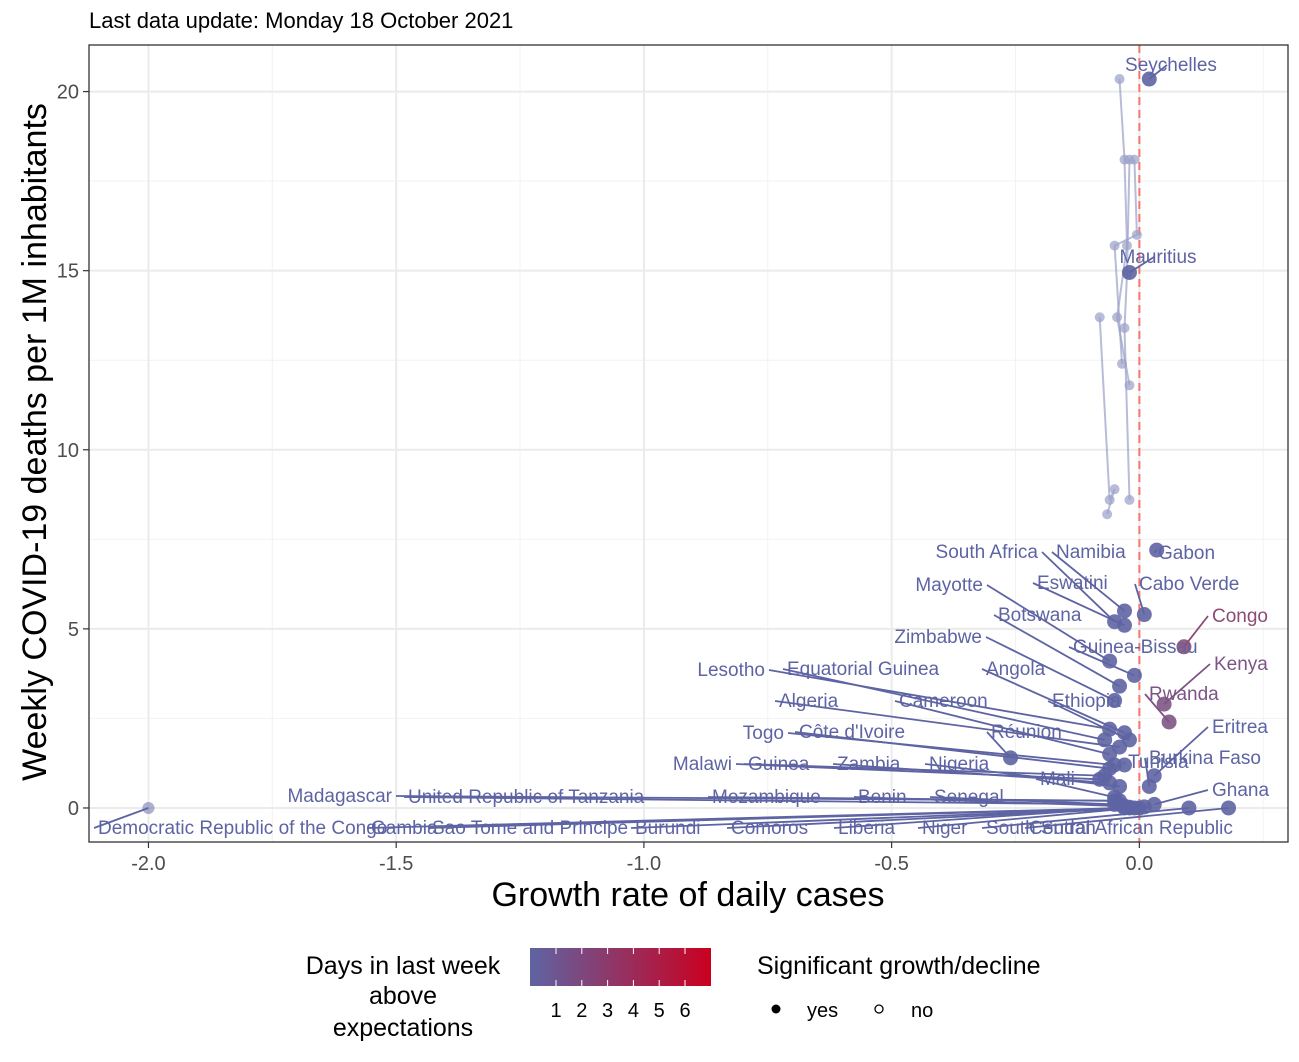 Image resolution: width=1299 pixels, height=1062 pixels. I want to click on country-label: Tunisia, so click(1158, 762).